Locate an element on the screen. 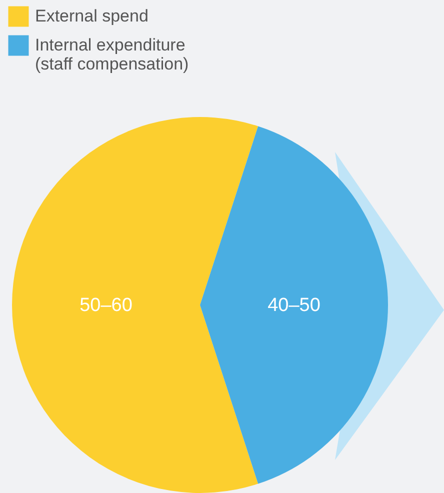  legend-label: Internal expenditure (staff compensation) is located at coordinates (112, 55).